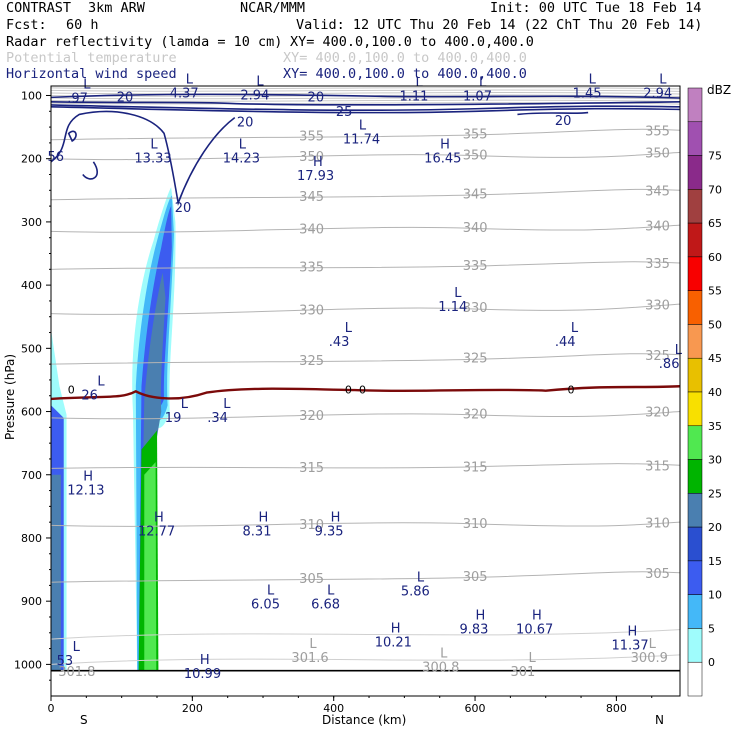  What do you see at coordinates (715, 527) in the screenshot?
I see `colorbar-tick-label: 20` at bounding box center [715, 527].